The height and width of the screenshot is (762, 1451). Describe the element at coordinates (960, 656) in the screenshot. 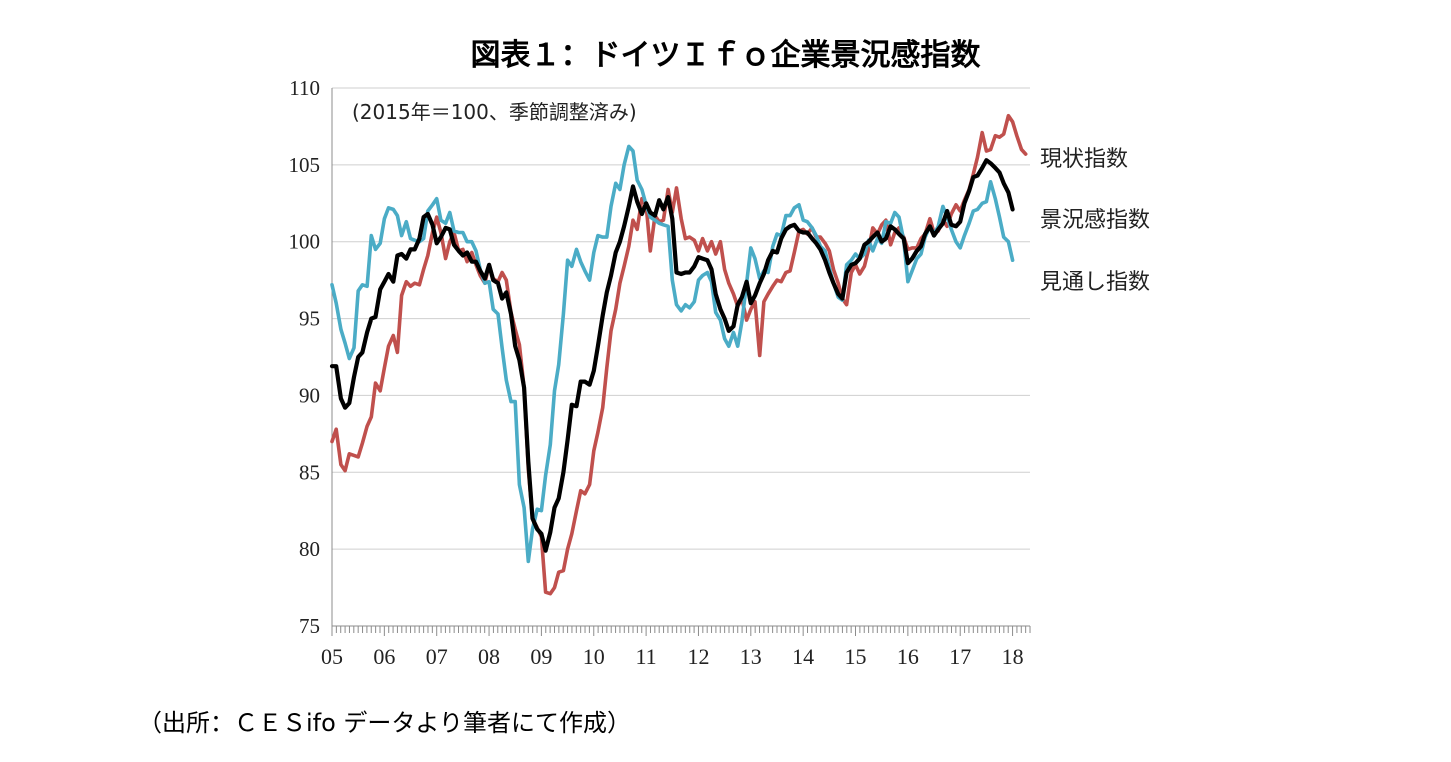

I see `x-tick-label: 17` at that location.